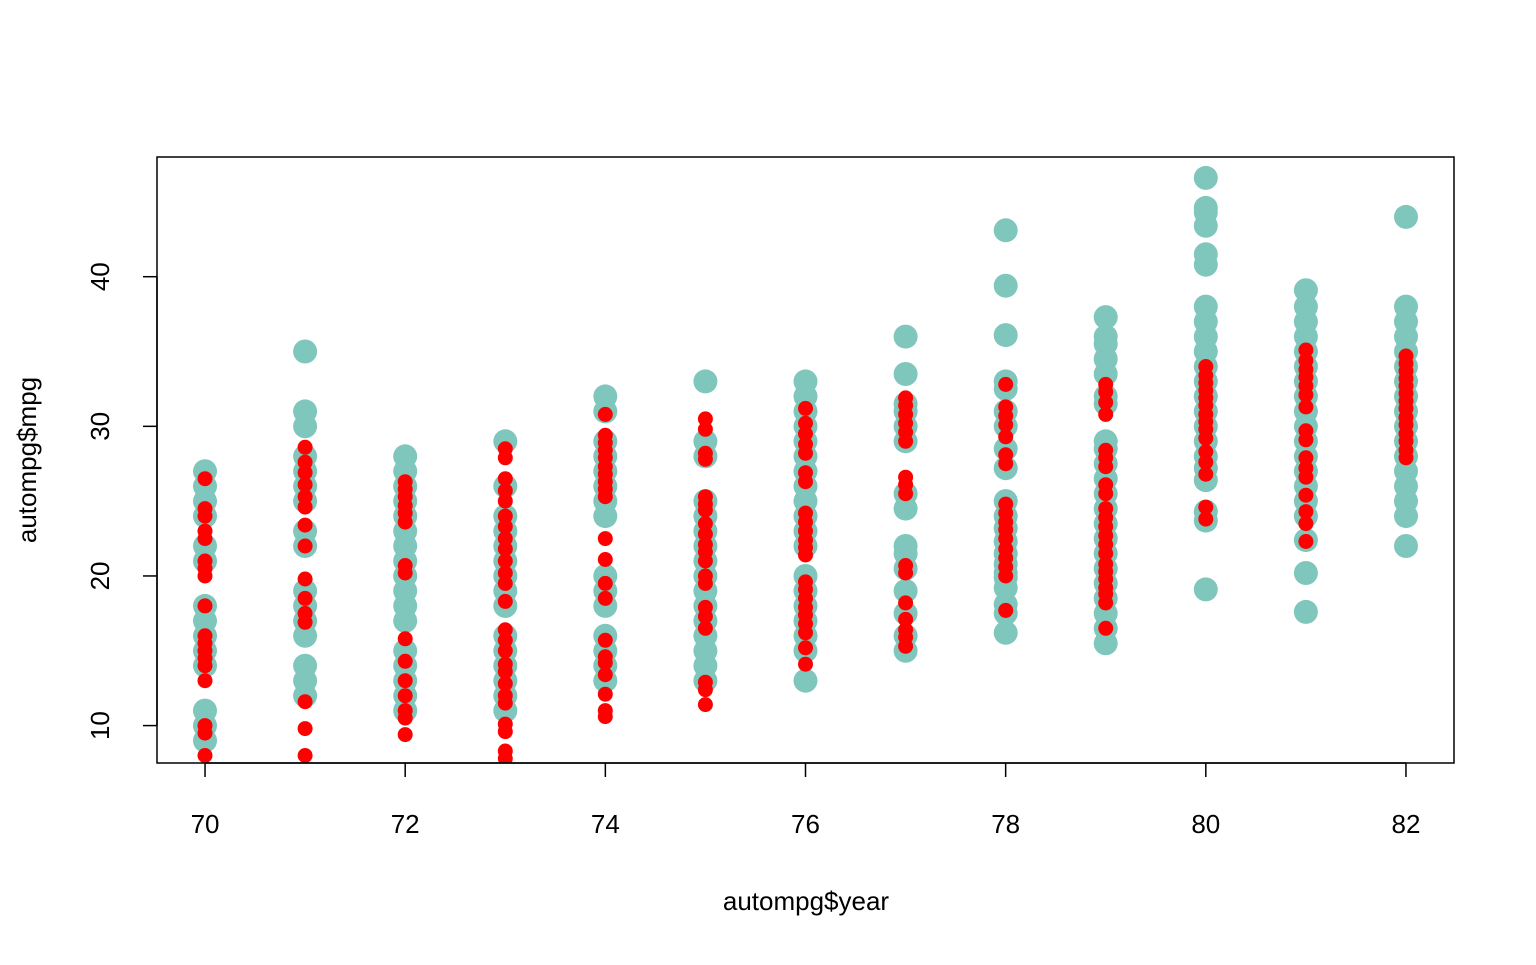 The image size is (1536, 965). What do you see at coordinates (100, 426) in the screenshot?
I see `y-tick-label-2: 30` at bounding box center [100, 426].